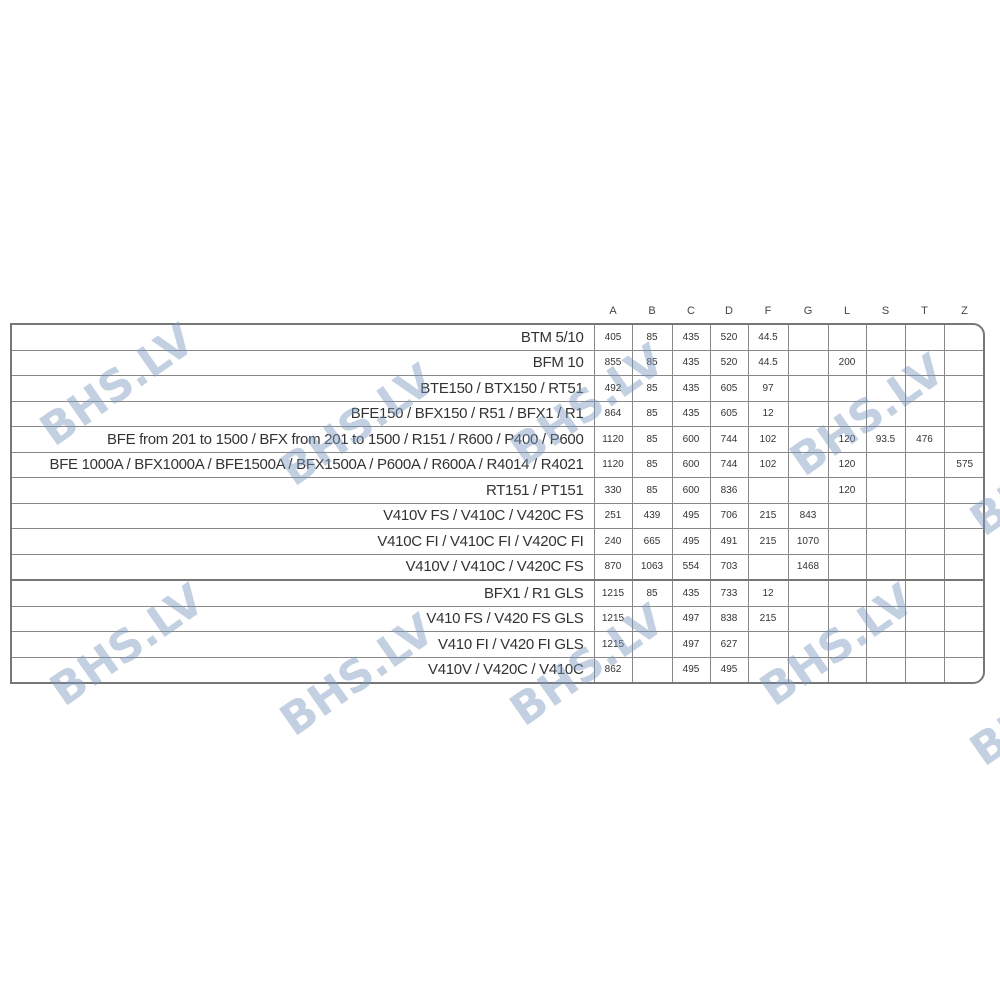 The height and width of the screenshot is (1000, 1000). What do you see at coordinates (768, 388) in the screenshot?
I see `dimension-cell: 97` at bounding box center [768, 388].